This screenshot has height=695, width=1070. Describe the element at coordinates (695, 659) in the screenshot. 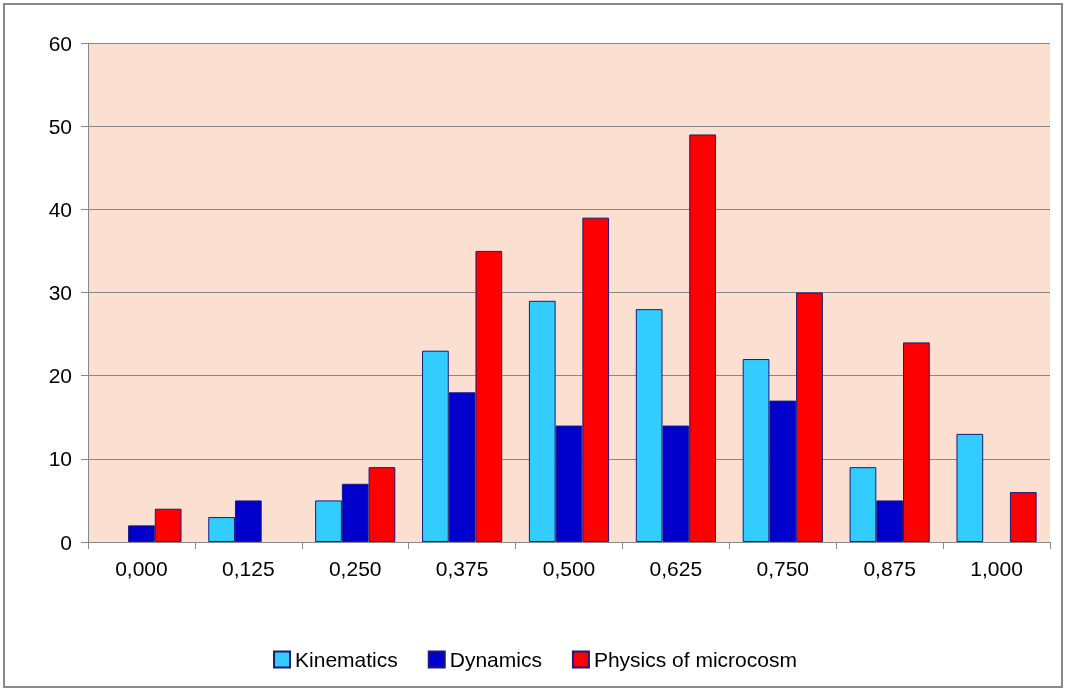

I see `legend-label: Physics of microcosm` at that location.